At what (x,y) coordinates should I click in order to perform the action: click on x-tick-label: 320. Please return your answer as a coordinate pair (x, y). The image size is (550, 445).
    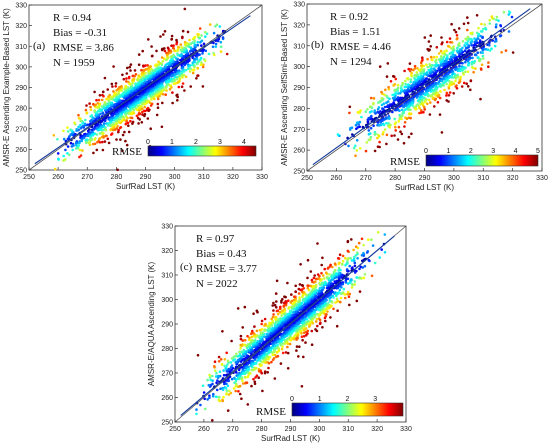
    Looking at the image, I should click on (233, 177).